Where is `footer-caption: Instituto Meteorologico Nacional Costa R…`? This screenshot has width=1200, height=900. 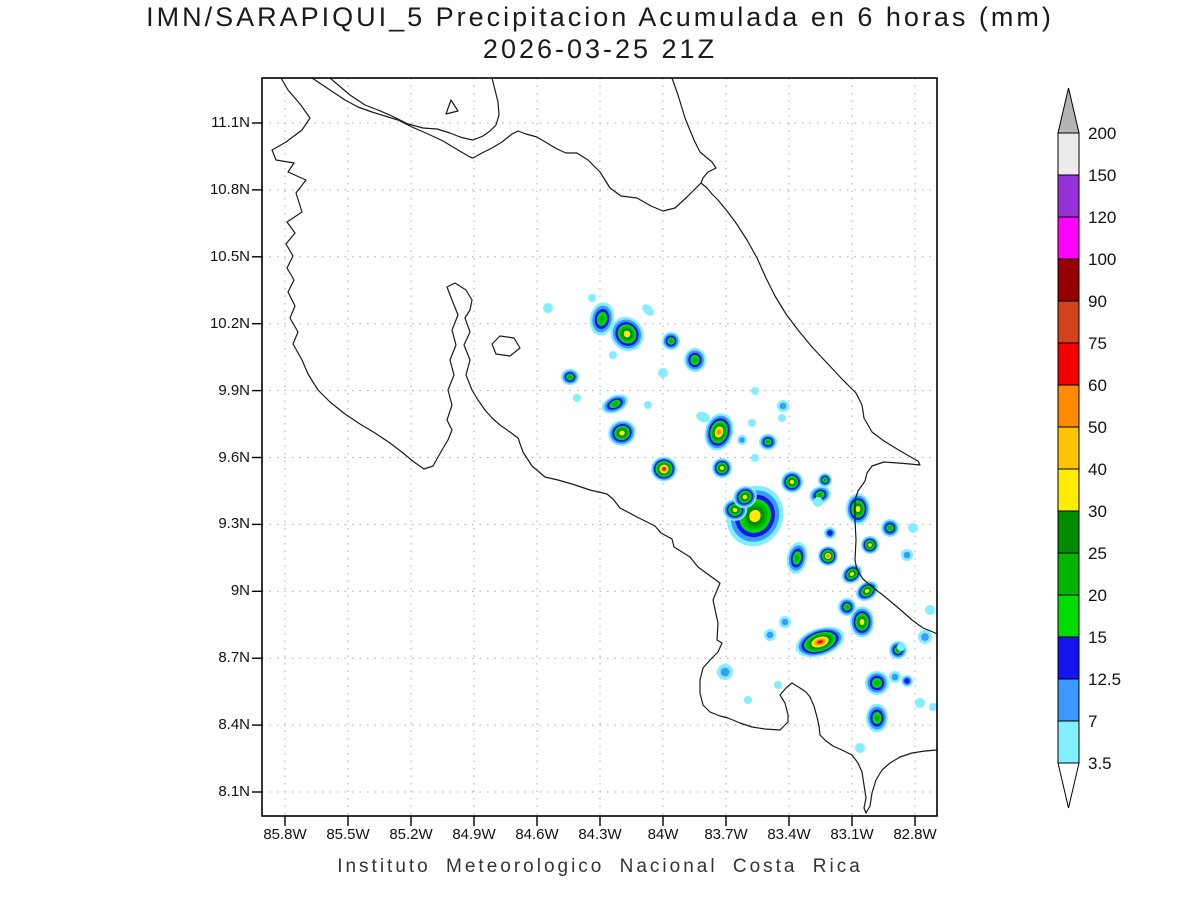 footer-caption: Instituto Meteorologico Nacional Costa R… is located at coordinates (600, 866).